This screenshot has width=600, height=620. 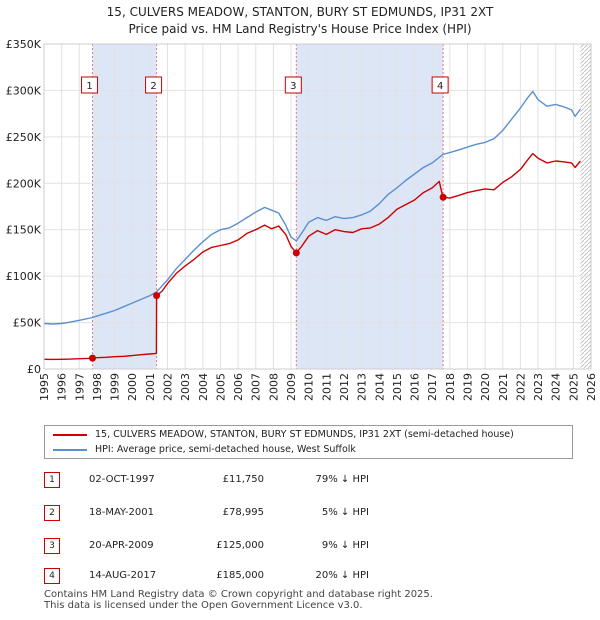 I want to click on table-row: 2 18-MAY-2001 £78,995 5% ↓ HPI, so click(x=224, y=513).